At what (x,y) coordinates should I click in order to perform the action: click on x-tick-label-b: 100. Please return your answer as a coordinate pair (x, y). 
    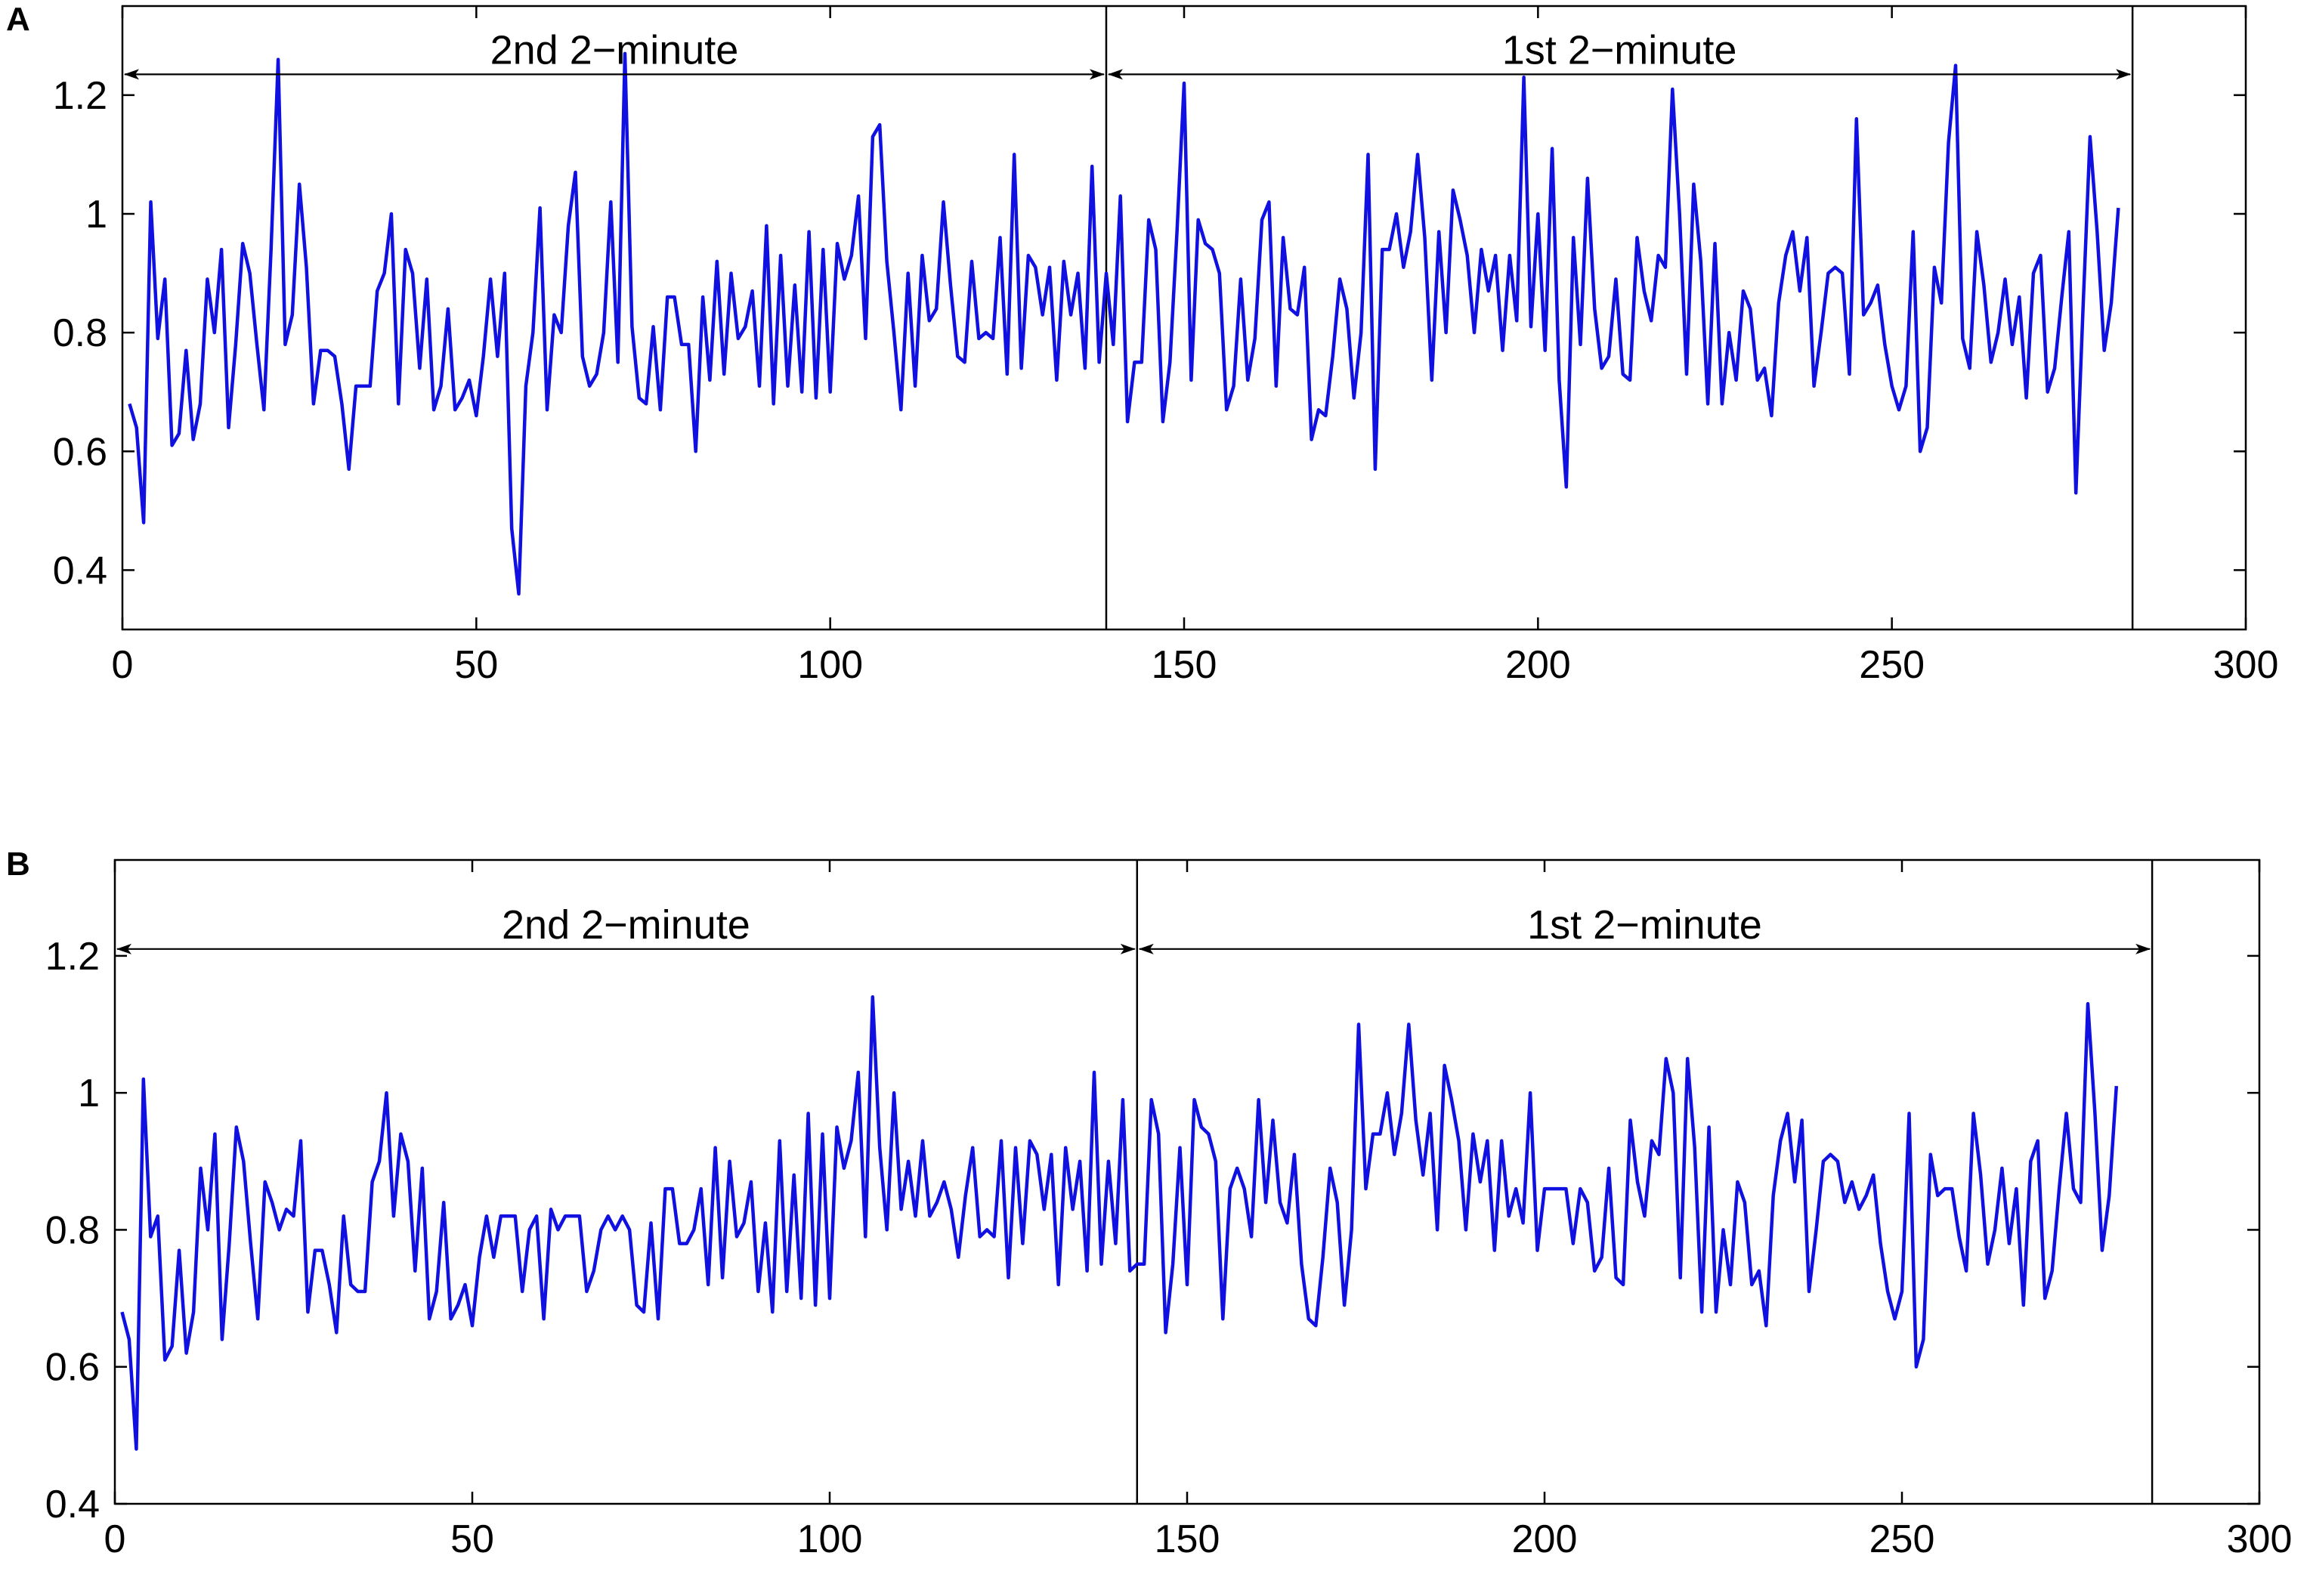
    Looking at the image, I should click on (830, 1539).